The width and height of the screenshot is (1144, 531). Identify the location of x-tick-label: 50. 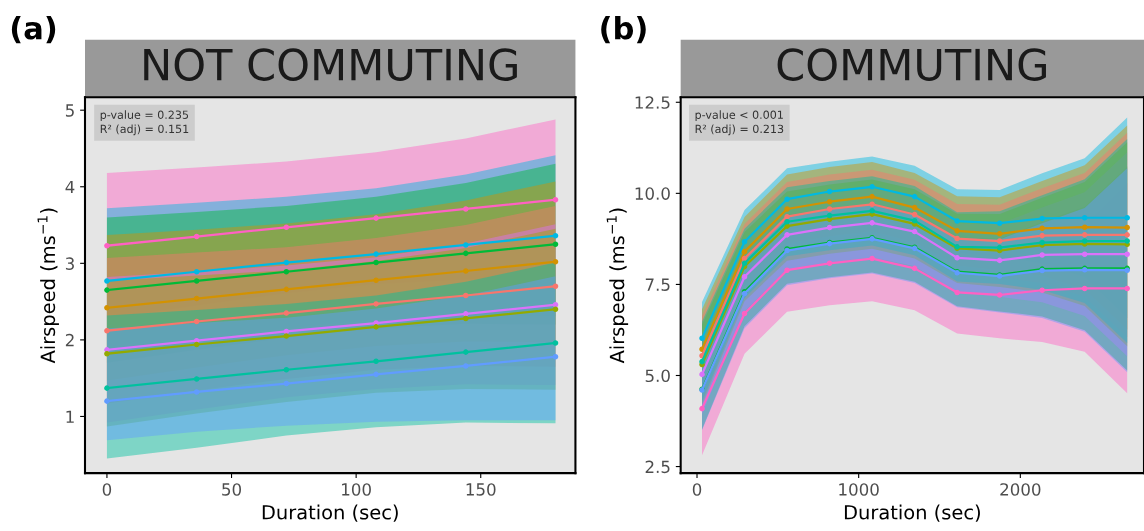
(232, 489).